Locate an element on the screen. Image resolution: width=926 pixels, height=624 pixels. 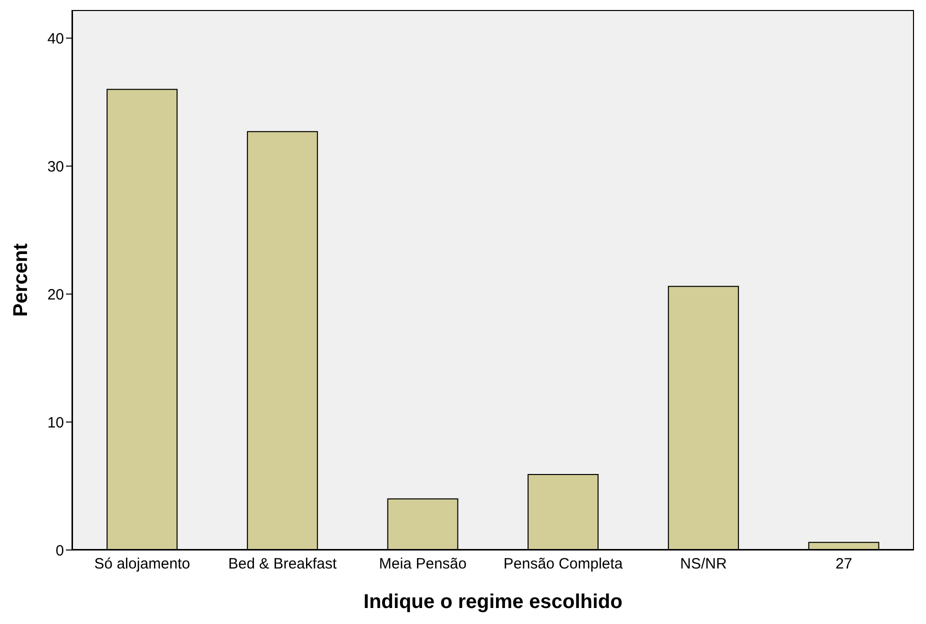
y-axis-title: Percent is located at coordinates (21, 279).